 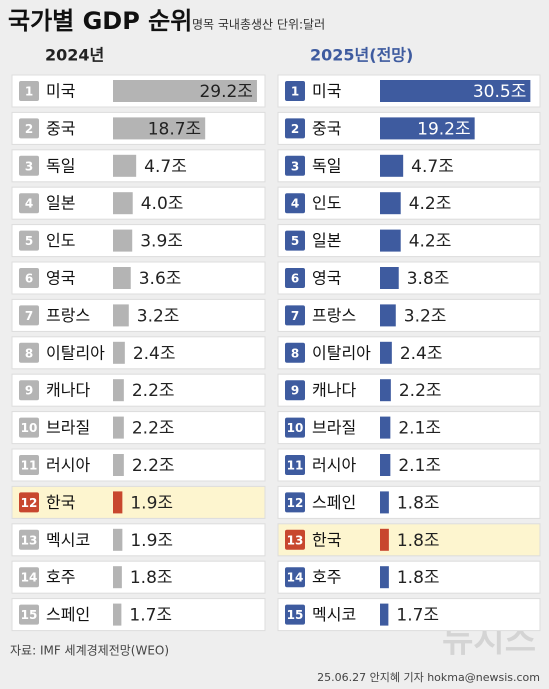 I want to click on category-label: 호주, so click(x=60, y=577).